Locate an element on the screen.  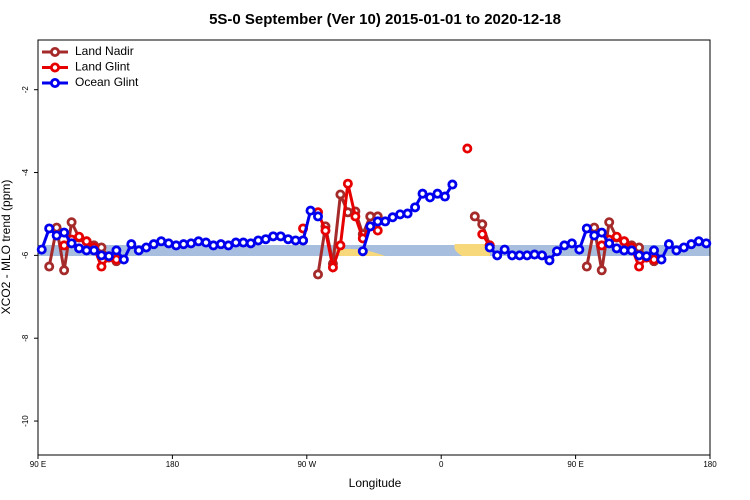
y-tick-label: -2 is located at coordinates (25, 90).